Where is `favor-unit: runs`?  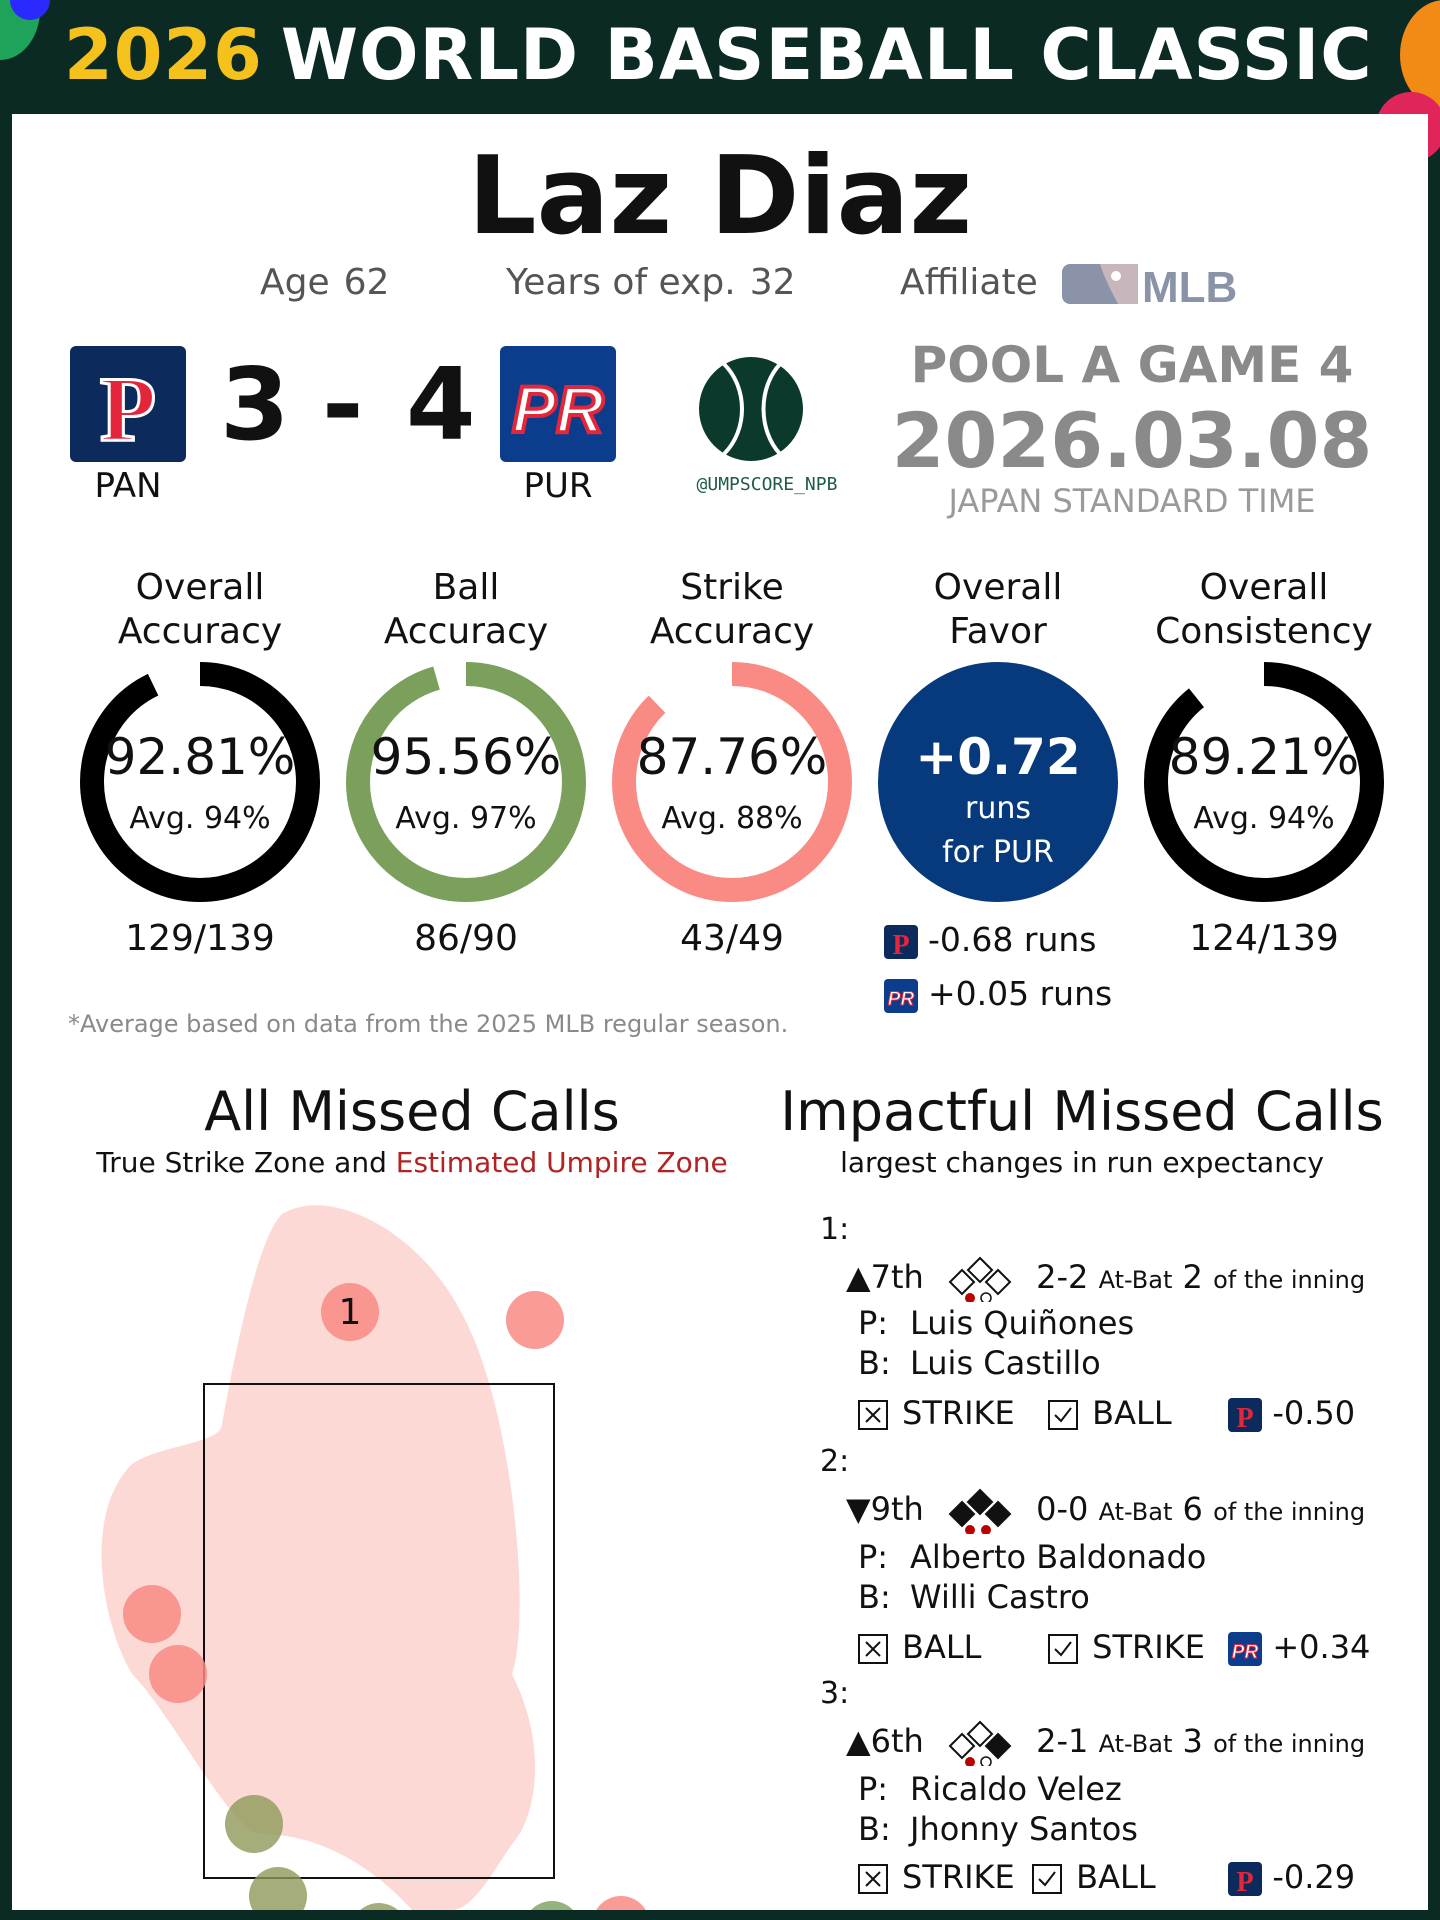
favor-unit: runs is located at coordinates (998, 808).